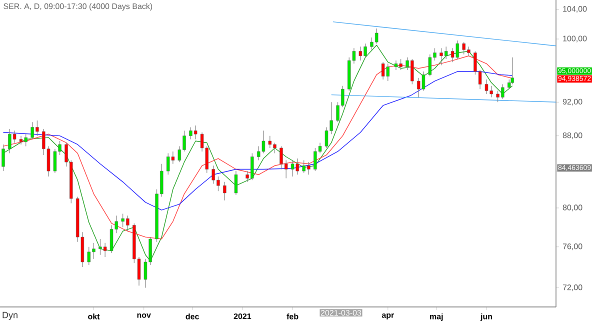  I want to click on x-tick-label: okt, so click(94, 316).